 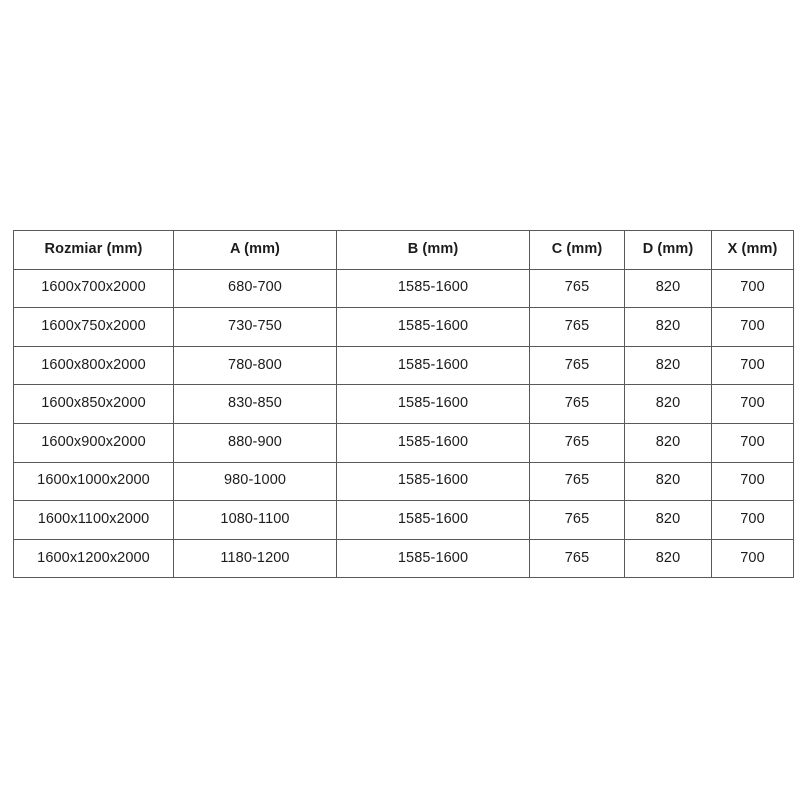 I want to click on cell-size: 1600x1200x2000, so click(x=93, y=558).